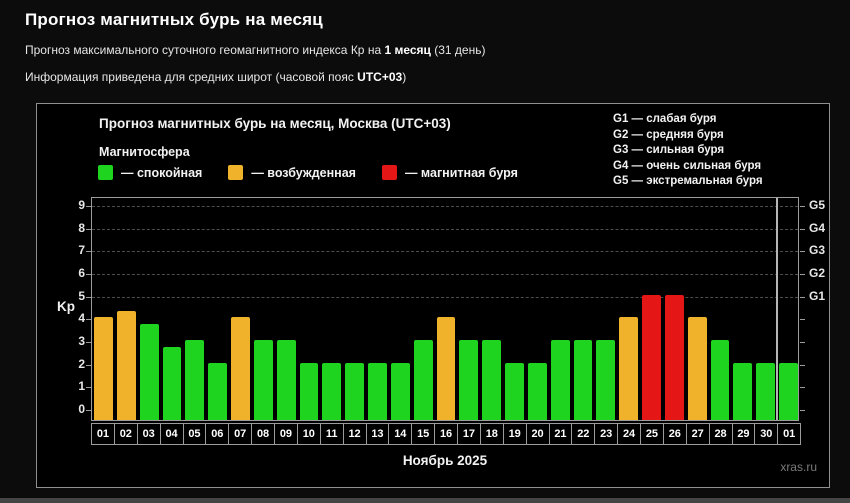 This screenshot has height=503, width=850. I want to click on y-axis-value-3: 3, so click(81, 340).